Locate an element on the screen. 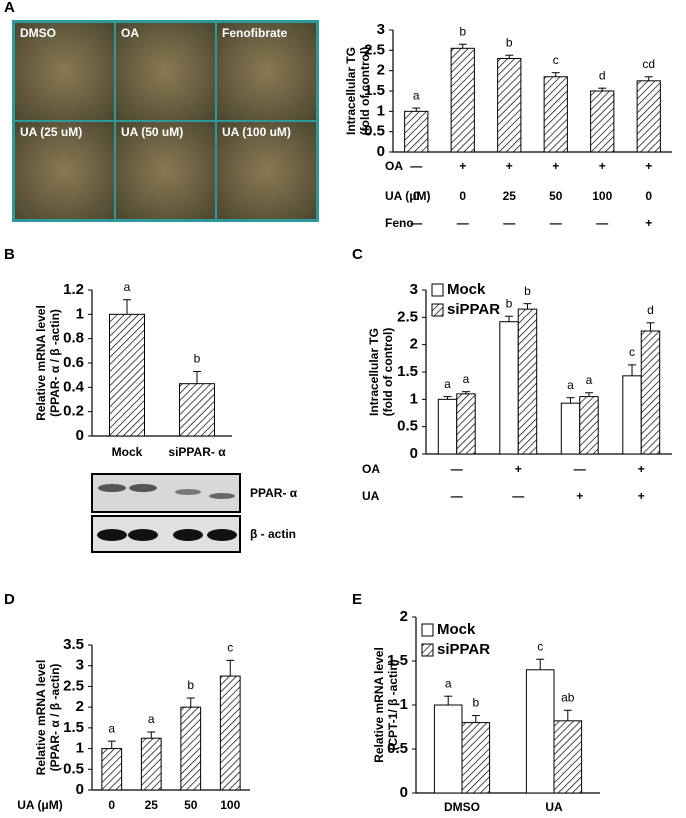  y-axis-label: Intracellular TG (fold of control) is located at coordinates (358, 91).